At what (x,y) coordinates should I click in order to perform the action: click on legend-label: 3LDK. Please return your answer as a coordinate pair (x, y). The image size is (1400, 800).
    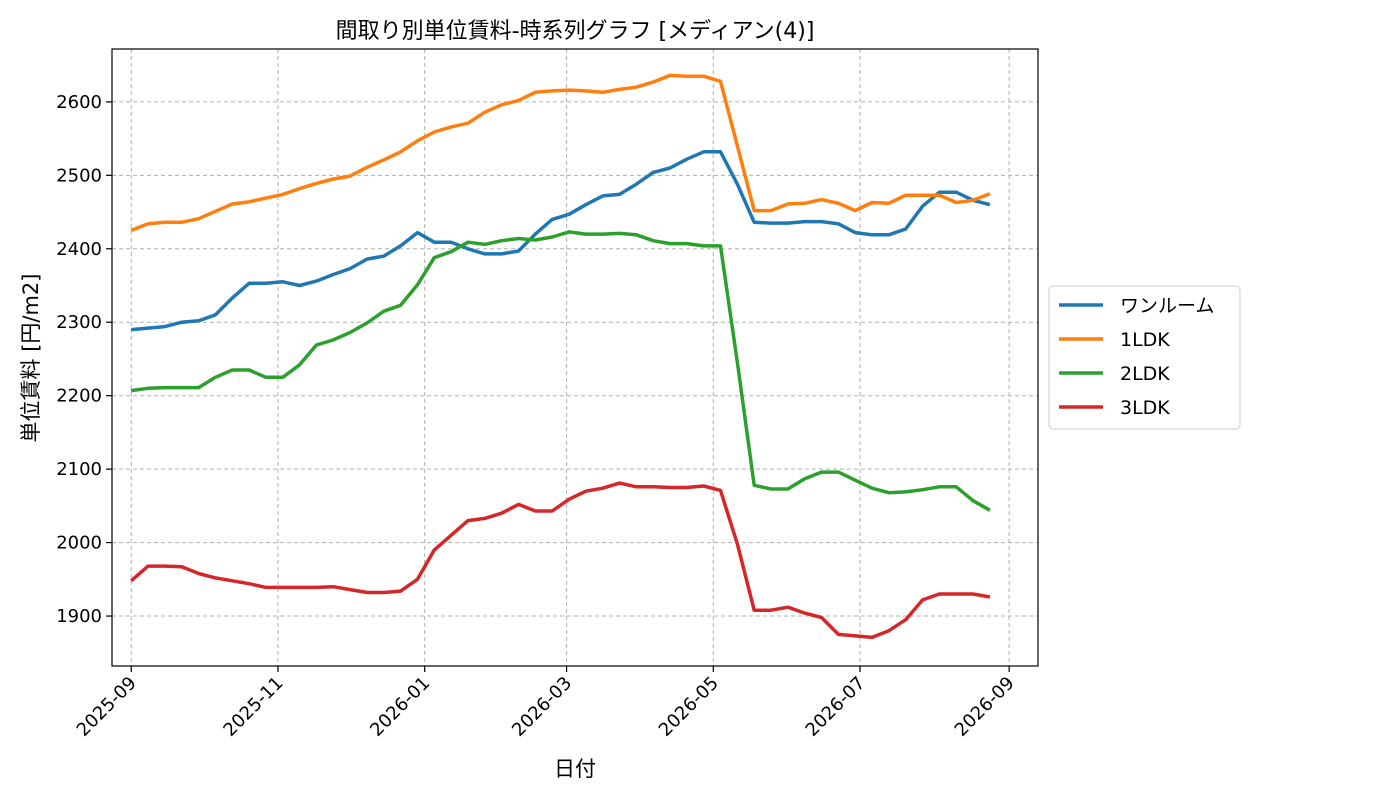
    Looking at the image, I should click on (1145, 408).